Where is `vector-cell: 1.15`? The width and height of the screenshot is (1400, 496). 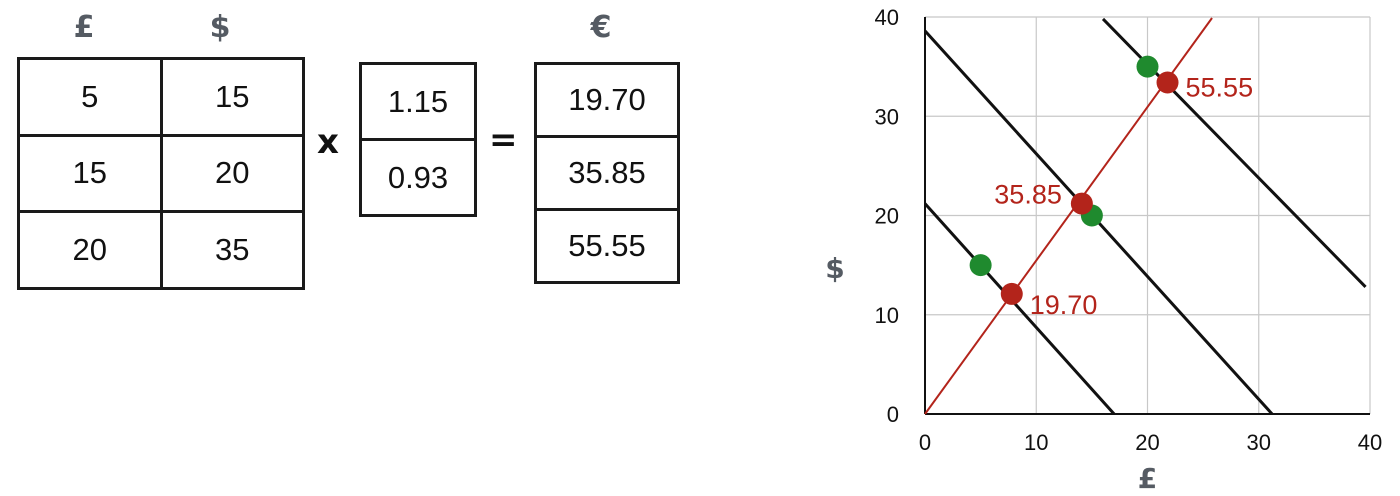
vector-cell: 1.15 is located at coordinates (418, 101).